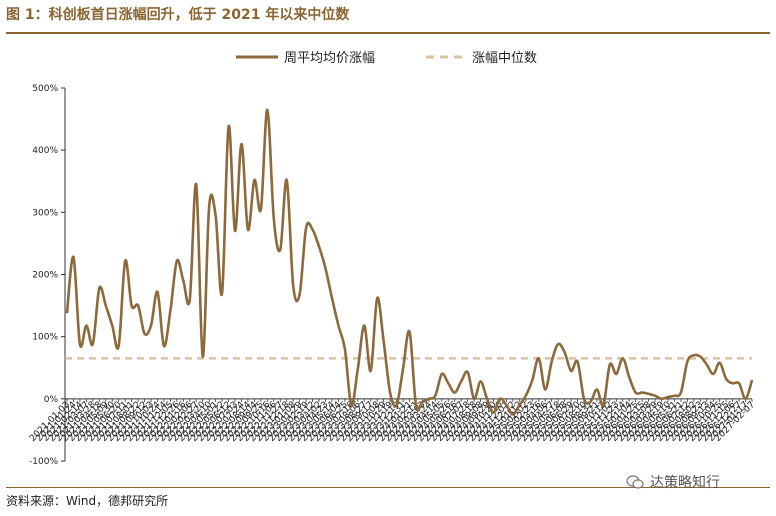  I want to click on y-tick-label: 500%, so click(45, 89).